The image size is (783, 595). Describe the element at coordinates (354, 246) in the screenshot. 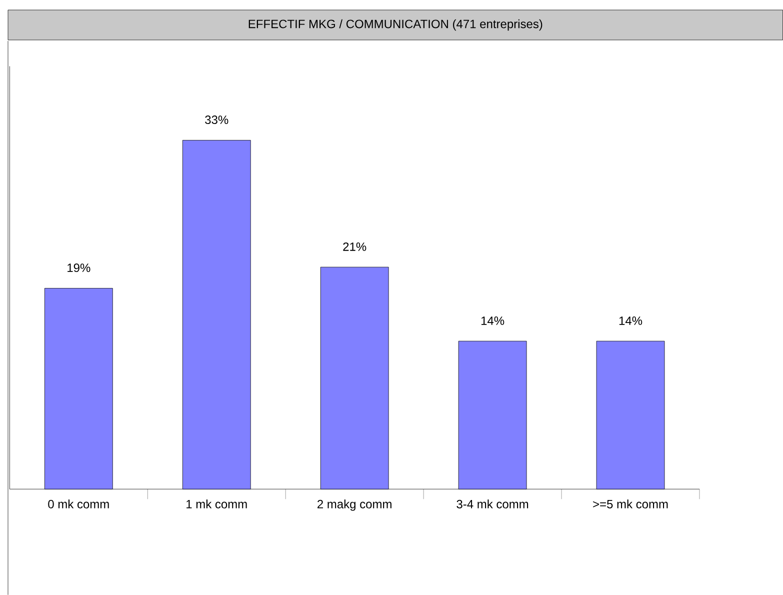

I see `data-label: 21%` at that location.